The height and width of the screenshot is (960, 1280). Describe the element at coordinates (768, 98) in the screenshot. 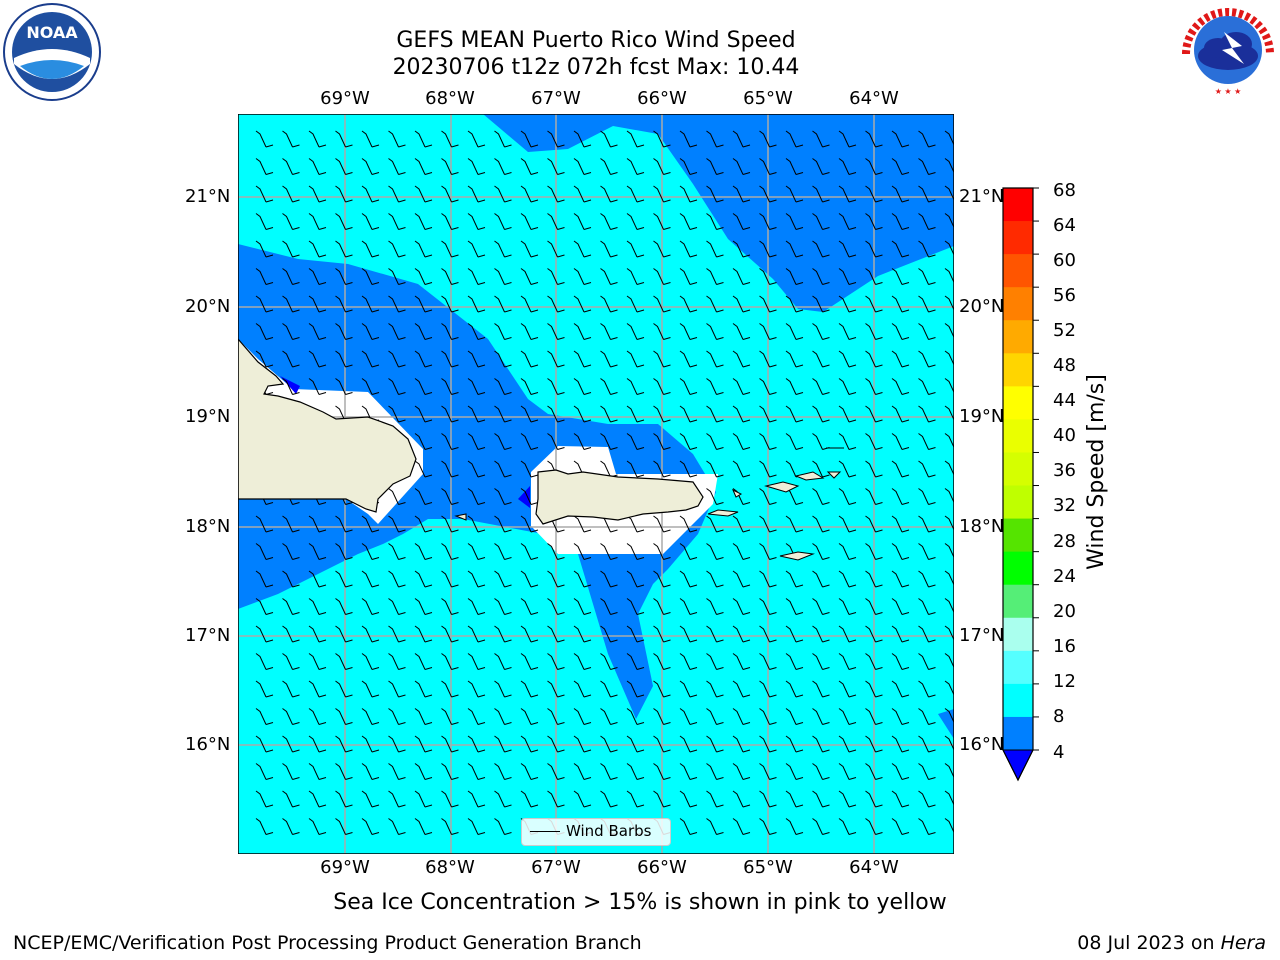

I see `lon-label-top-65w: 65°W` at that location.